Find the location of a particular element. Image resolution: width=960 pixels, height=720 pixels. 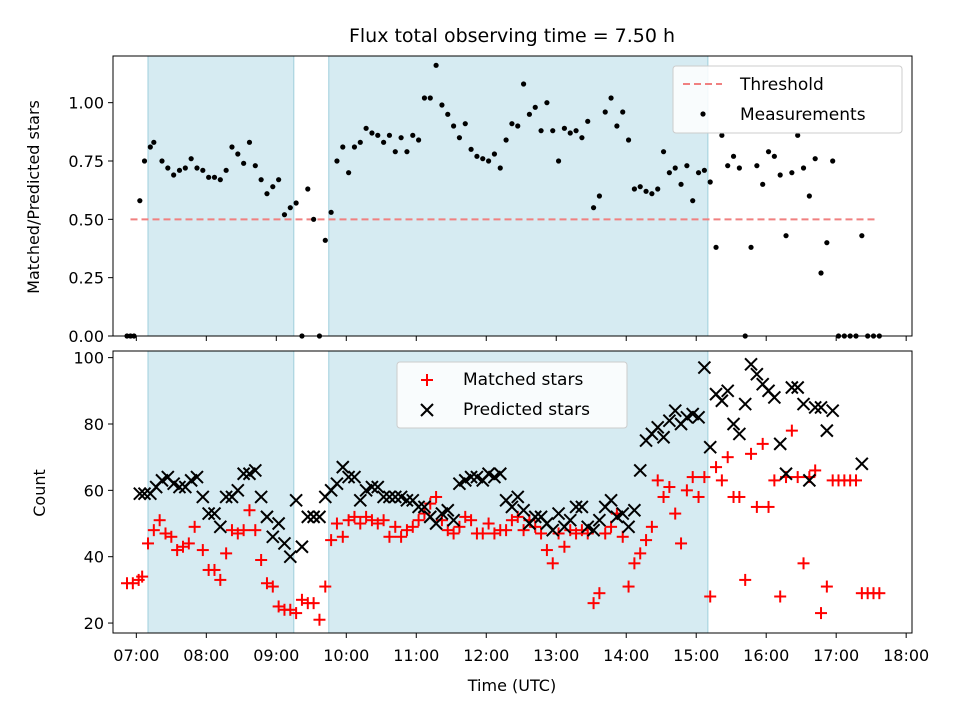

top-y-tick-label: 0.00 is located at coordinates (86, 336).